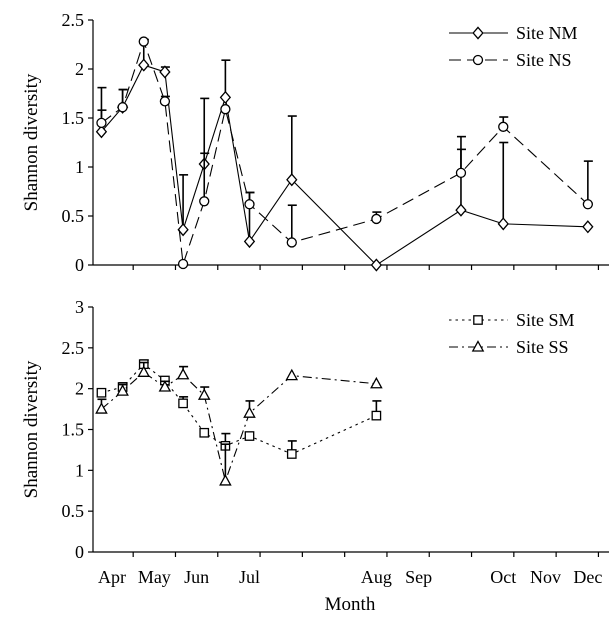  What do you see at coordinates (544, 60) in the screenshot?
I see `legend-label: Site NS` at bounding box center [544, 60].